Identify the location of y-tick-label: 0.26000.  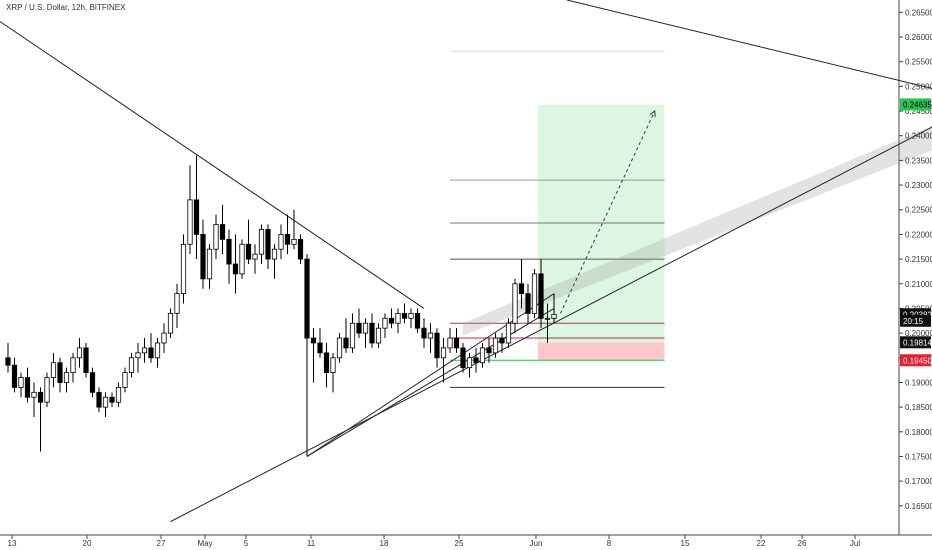
(918, 37).